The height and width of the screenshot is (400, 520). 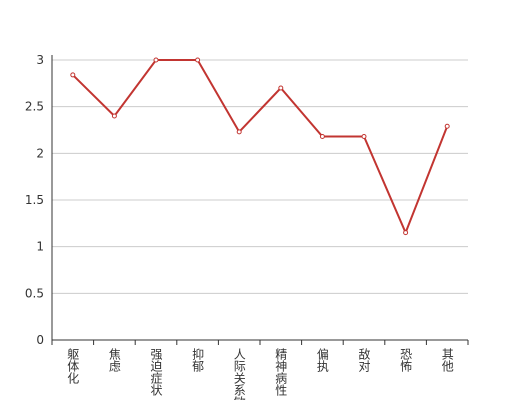 What do you see at coordinates (73, 366) in the screenshot?
I see `x-tick-label: 躯体化` at bounding box center [73, 366].